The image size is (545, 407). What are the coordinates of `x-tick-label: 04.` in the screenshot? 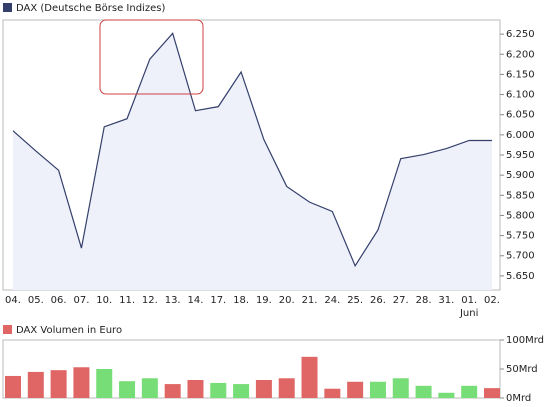 It's located at (13, 300).